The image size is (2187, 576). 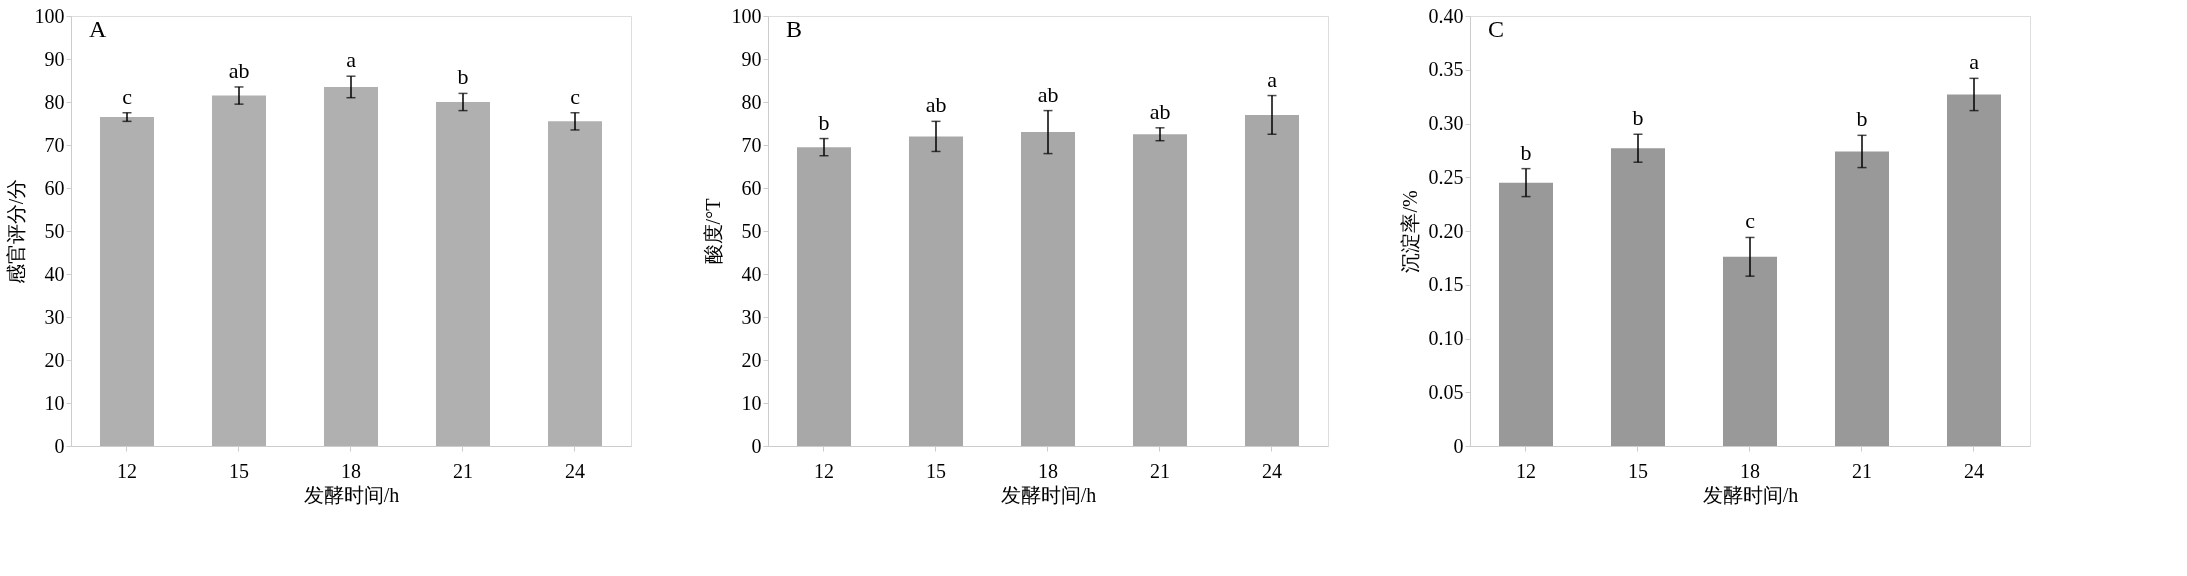 What do you see at coordinates (1446, 338) in the screenshot?
I see `y-tick-label: 0.10` at bounding box center [1446, 338].